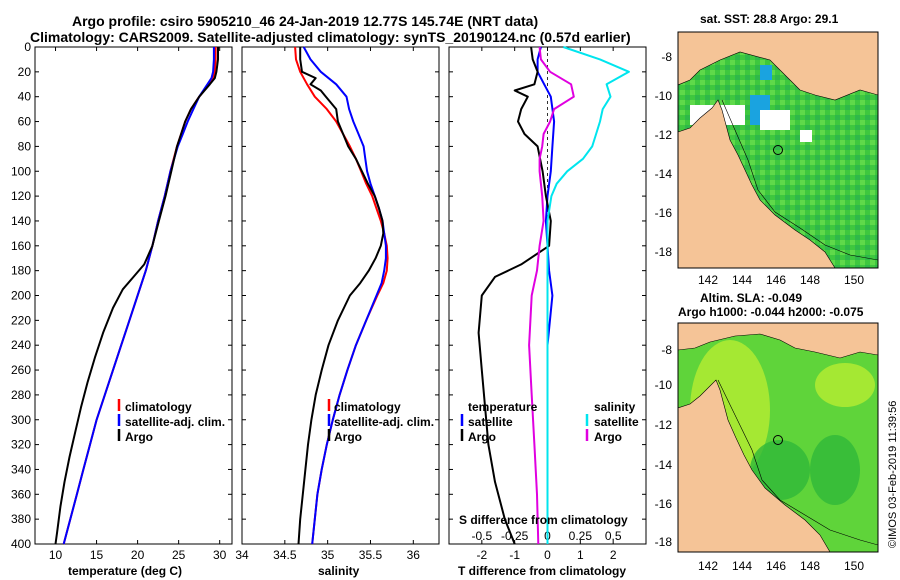  Describe the element at coordinates (25, 122) in the screenshot. I see `depth-tick-label-3: 60` at that location.